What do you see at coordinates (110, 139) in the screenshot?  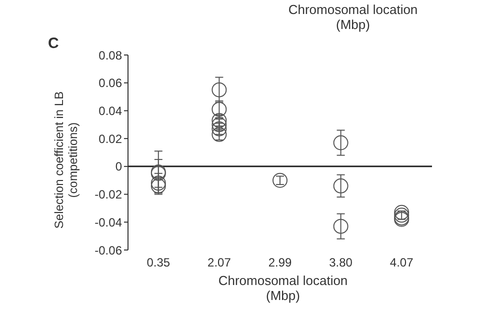 I see `y-tick-label: 0.02` at bounding box center [110, 139].